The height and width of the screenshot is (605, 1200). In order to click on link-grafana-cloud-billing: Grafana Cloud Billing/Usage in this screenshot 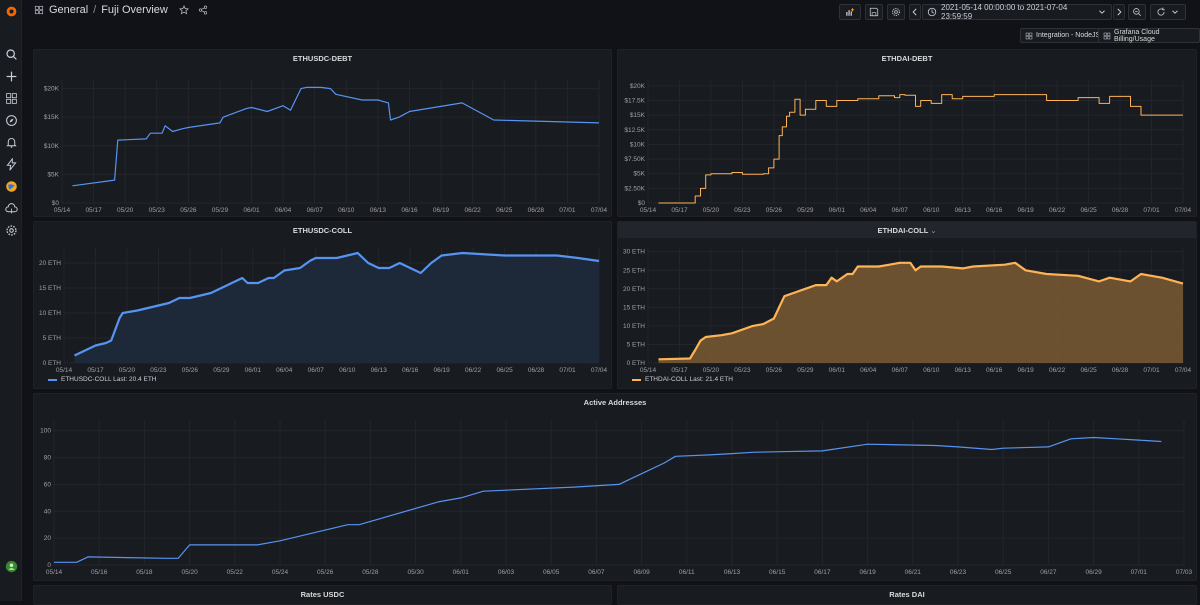, I will do `click(1149, 35)`.